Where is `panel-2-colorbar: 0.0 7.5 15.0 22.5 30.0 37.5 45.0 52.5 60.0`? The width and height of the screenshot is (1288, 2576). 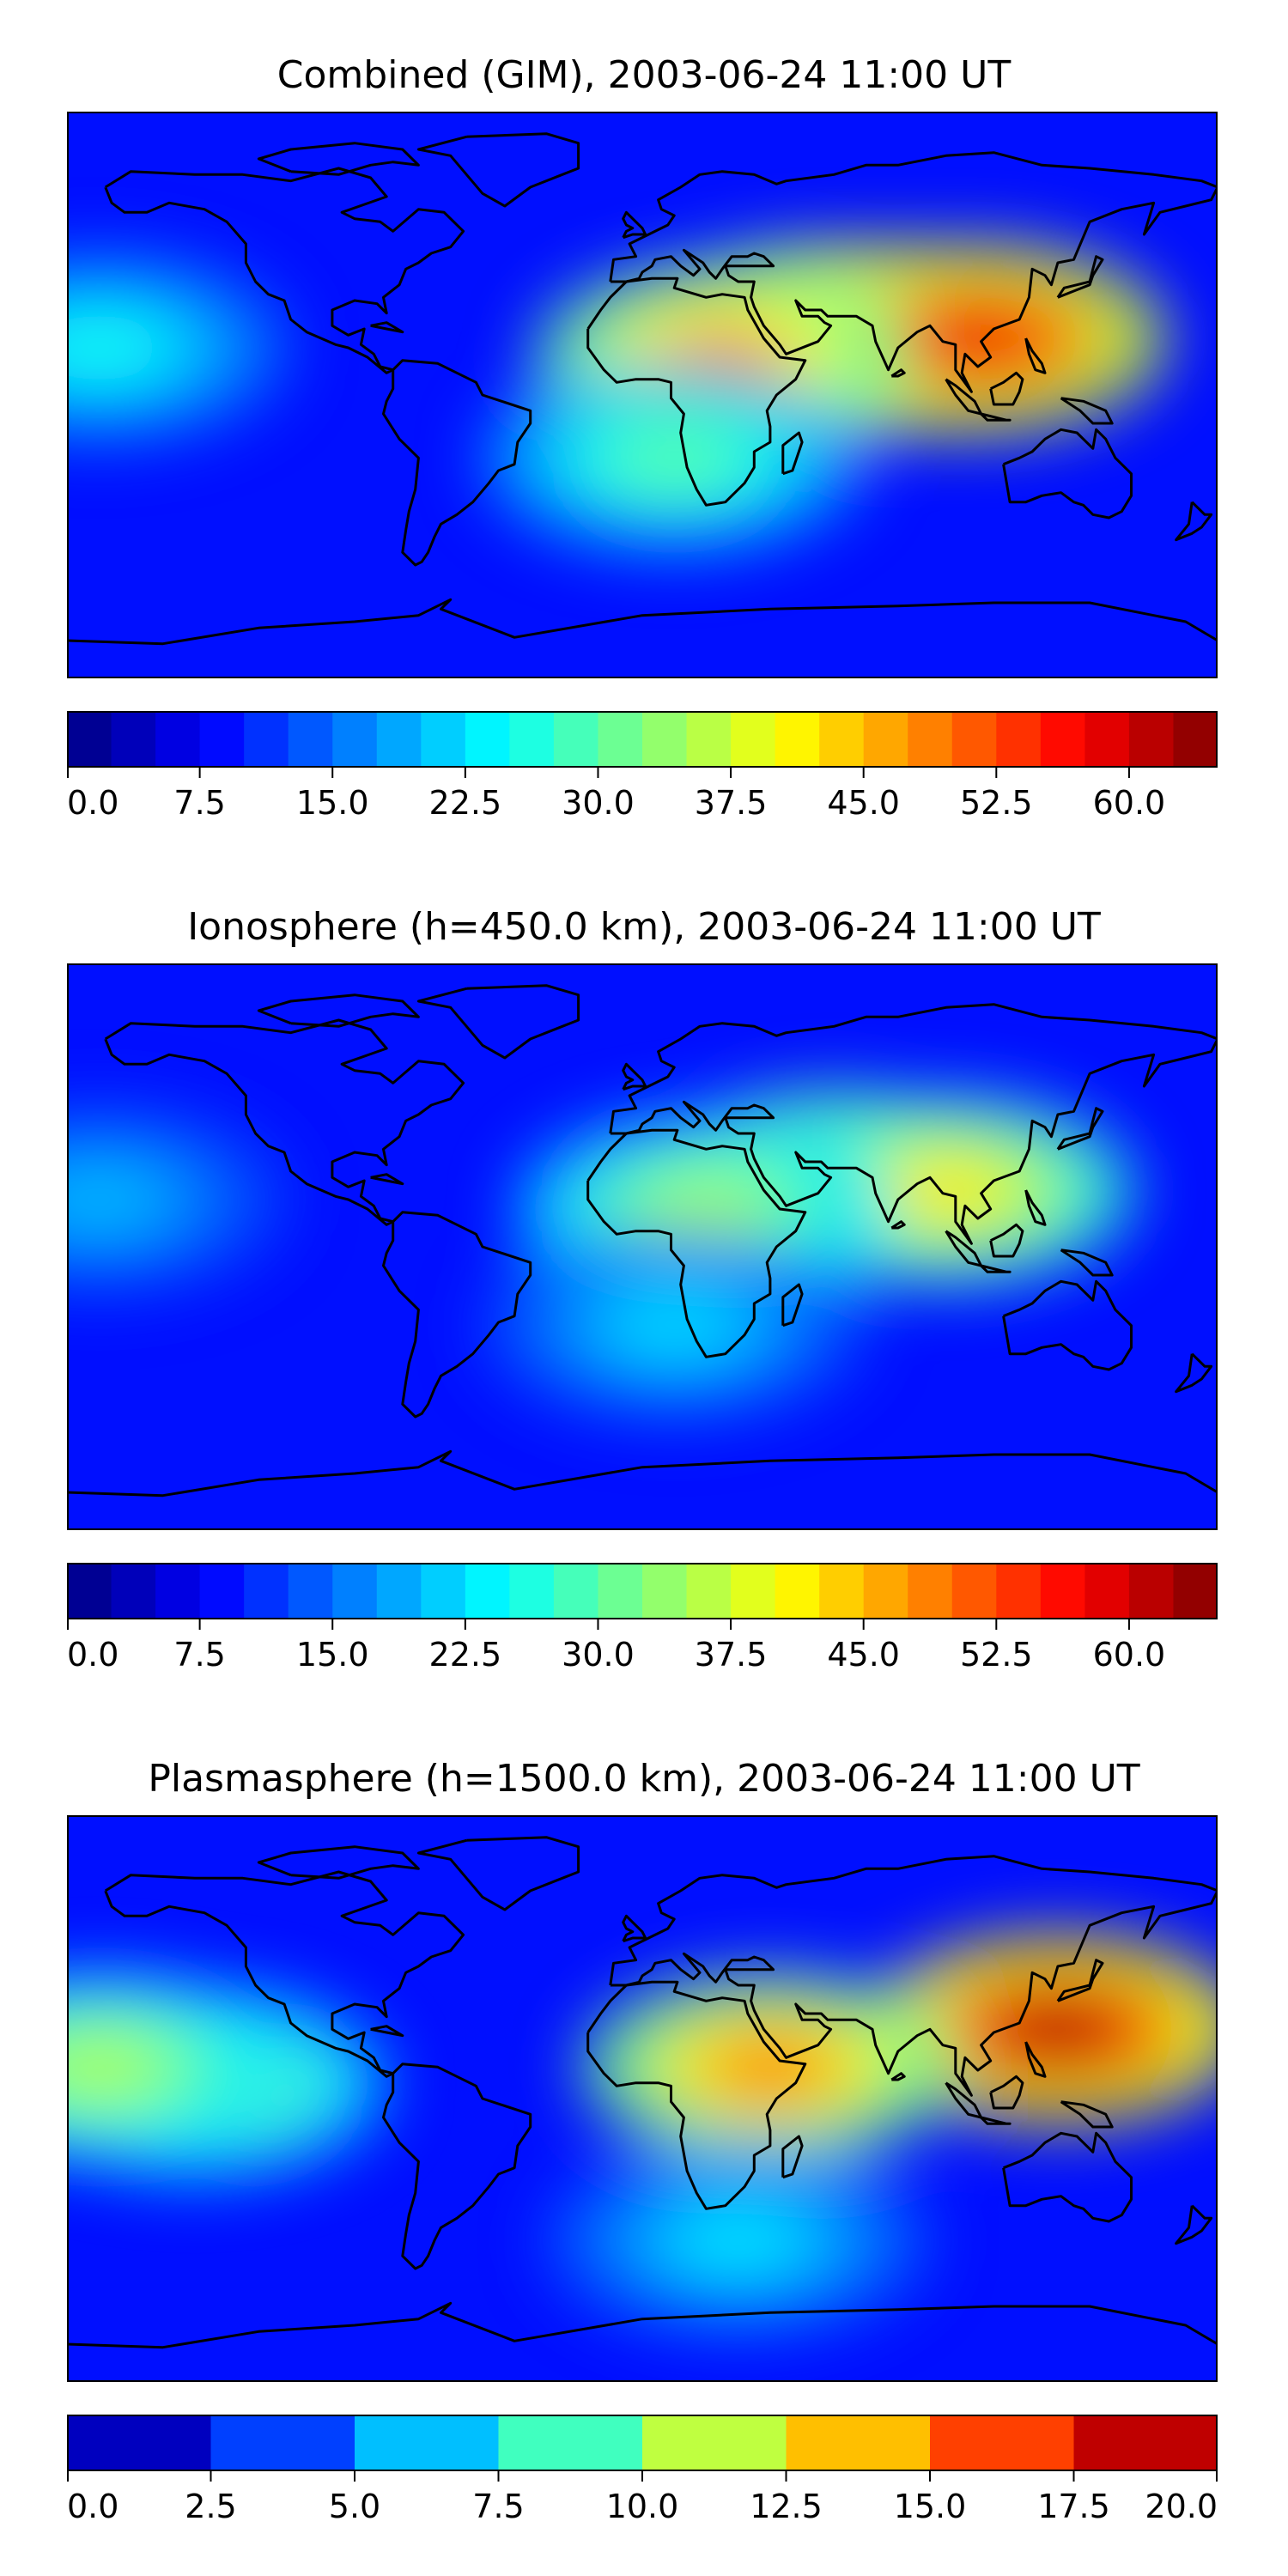
panel-2-colorbar: 0.0 7.5 15.0 22.5 30.0 37.5 45.0 52.5 60.0 is located at coordinates (642, 1619).